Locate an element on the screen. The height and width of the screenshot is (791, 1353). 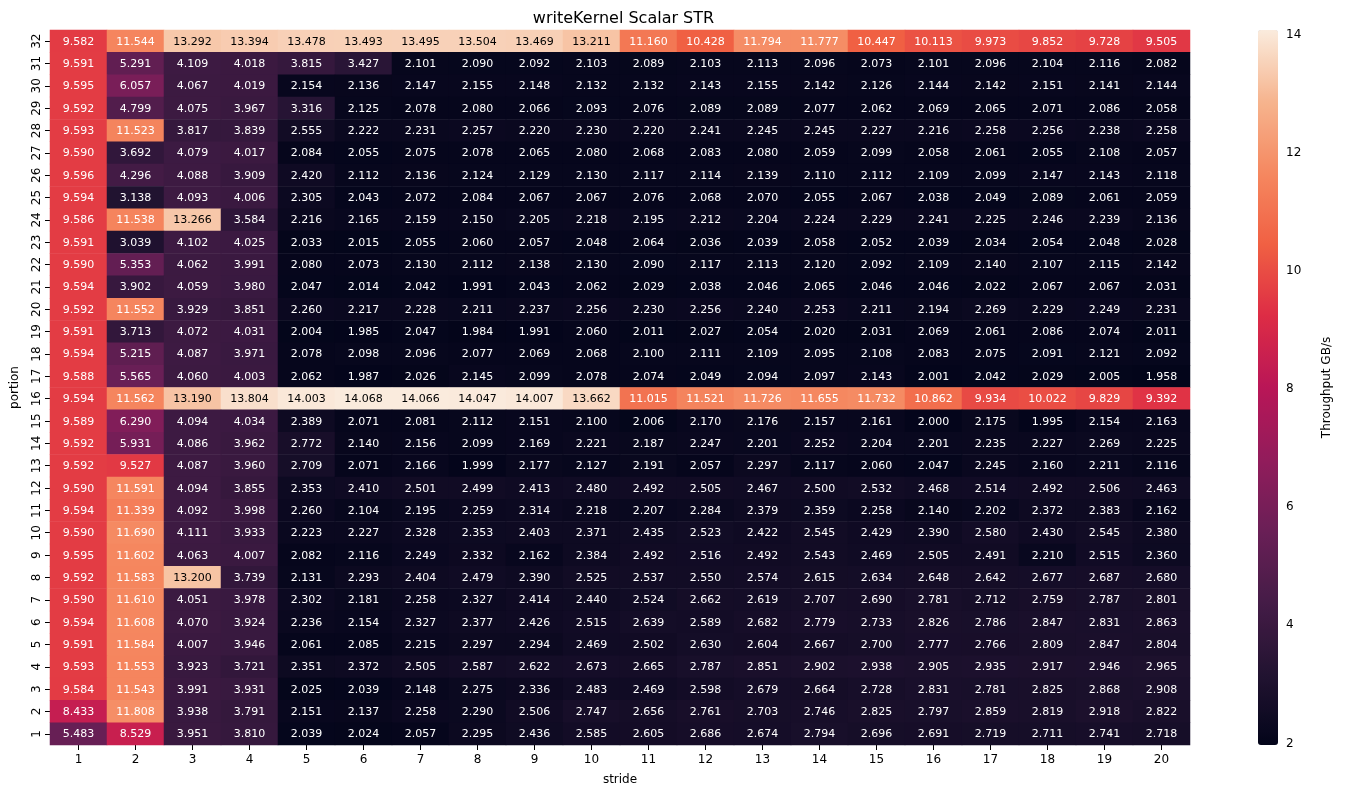
data-label: 9.527 is located at coordinates (135, 466).